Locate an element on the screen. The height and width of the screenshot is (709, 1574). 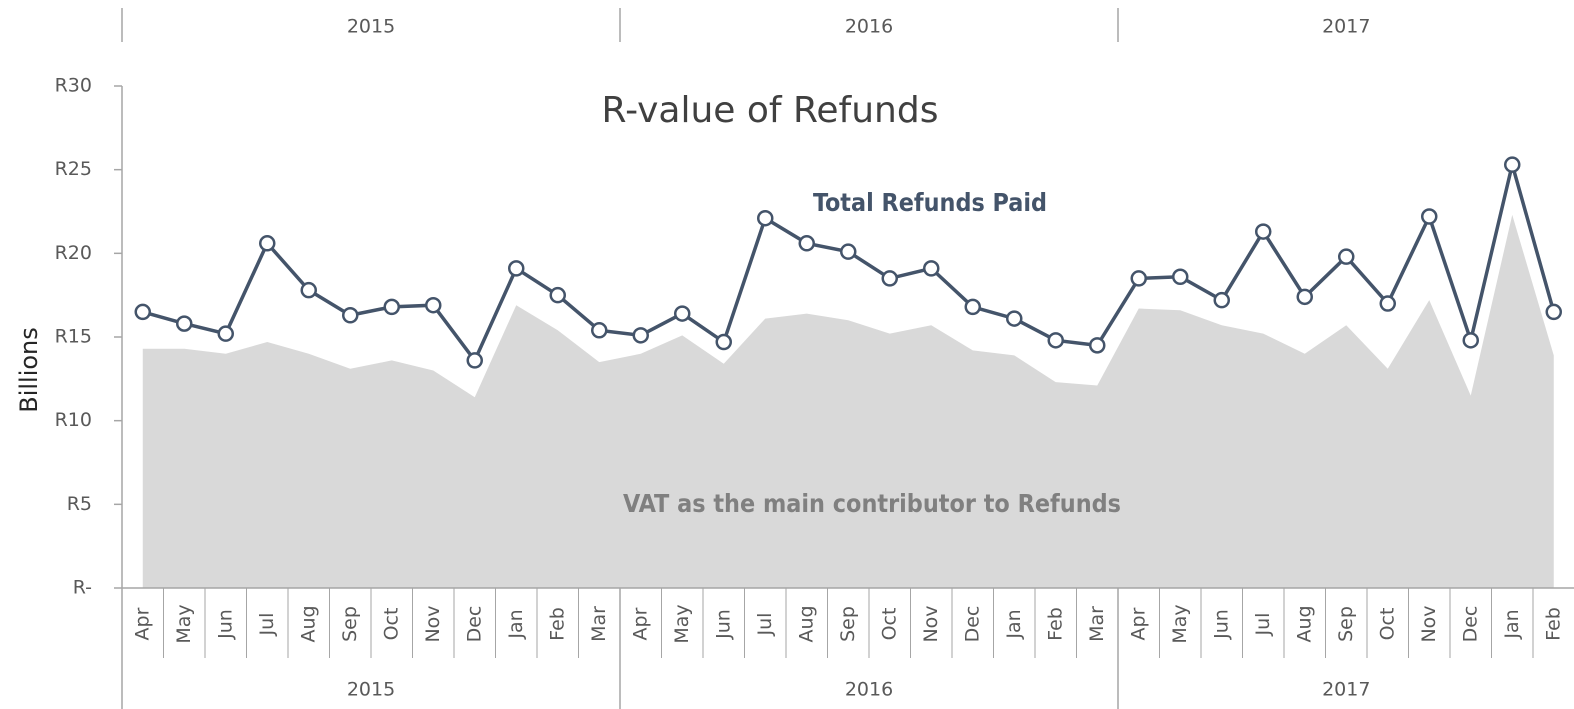
series-label: Total Refunds Paid is located at coordinates (930, 202).